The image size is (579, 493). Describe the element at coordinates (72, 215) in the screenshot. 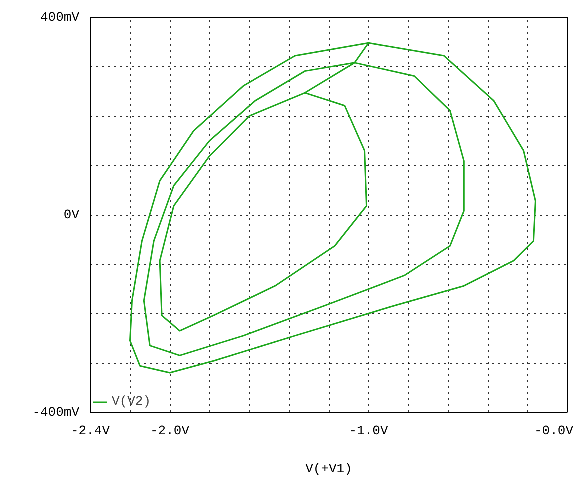

I see `y-tick-label: 0V` at that location.